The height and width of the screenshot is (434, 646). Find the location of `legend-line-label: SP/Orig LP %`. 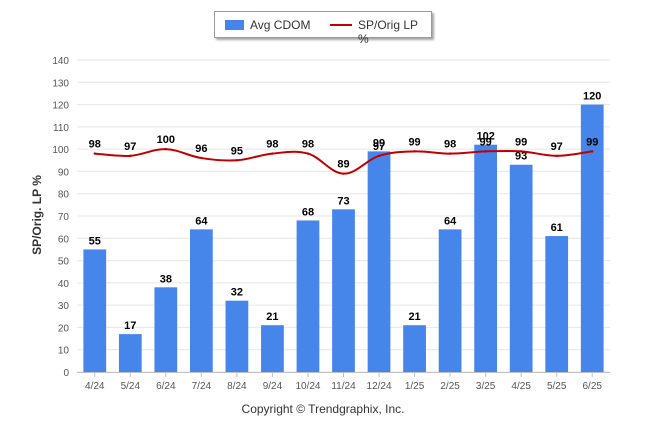

legend-line-label: SP/Orig LP % is located at coordinates (388, 32).